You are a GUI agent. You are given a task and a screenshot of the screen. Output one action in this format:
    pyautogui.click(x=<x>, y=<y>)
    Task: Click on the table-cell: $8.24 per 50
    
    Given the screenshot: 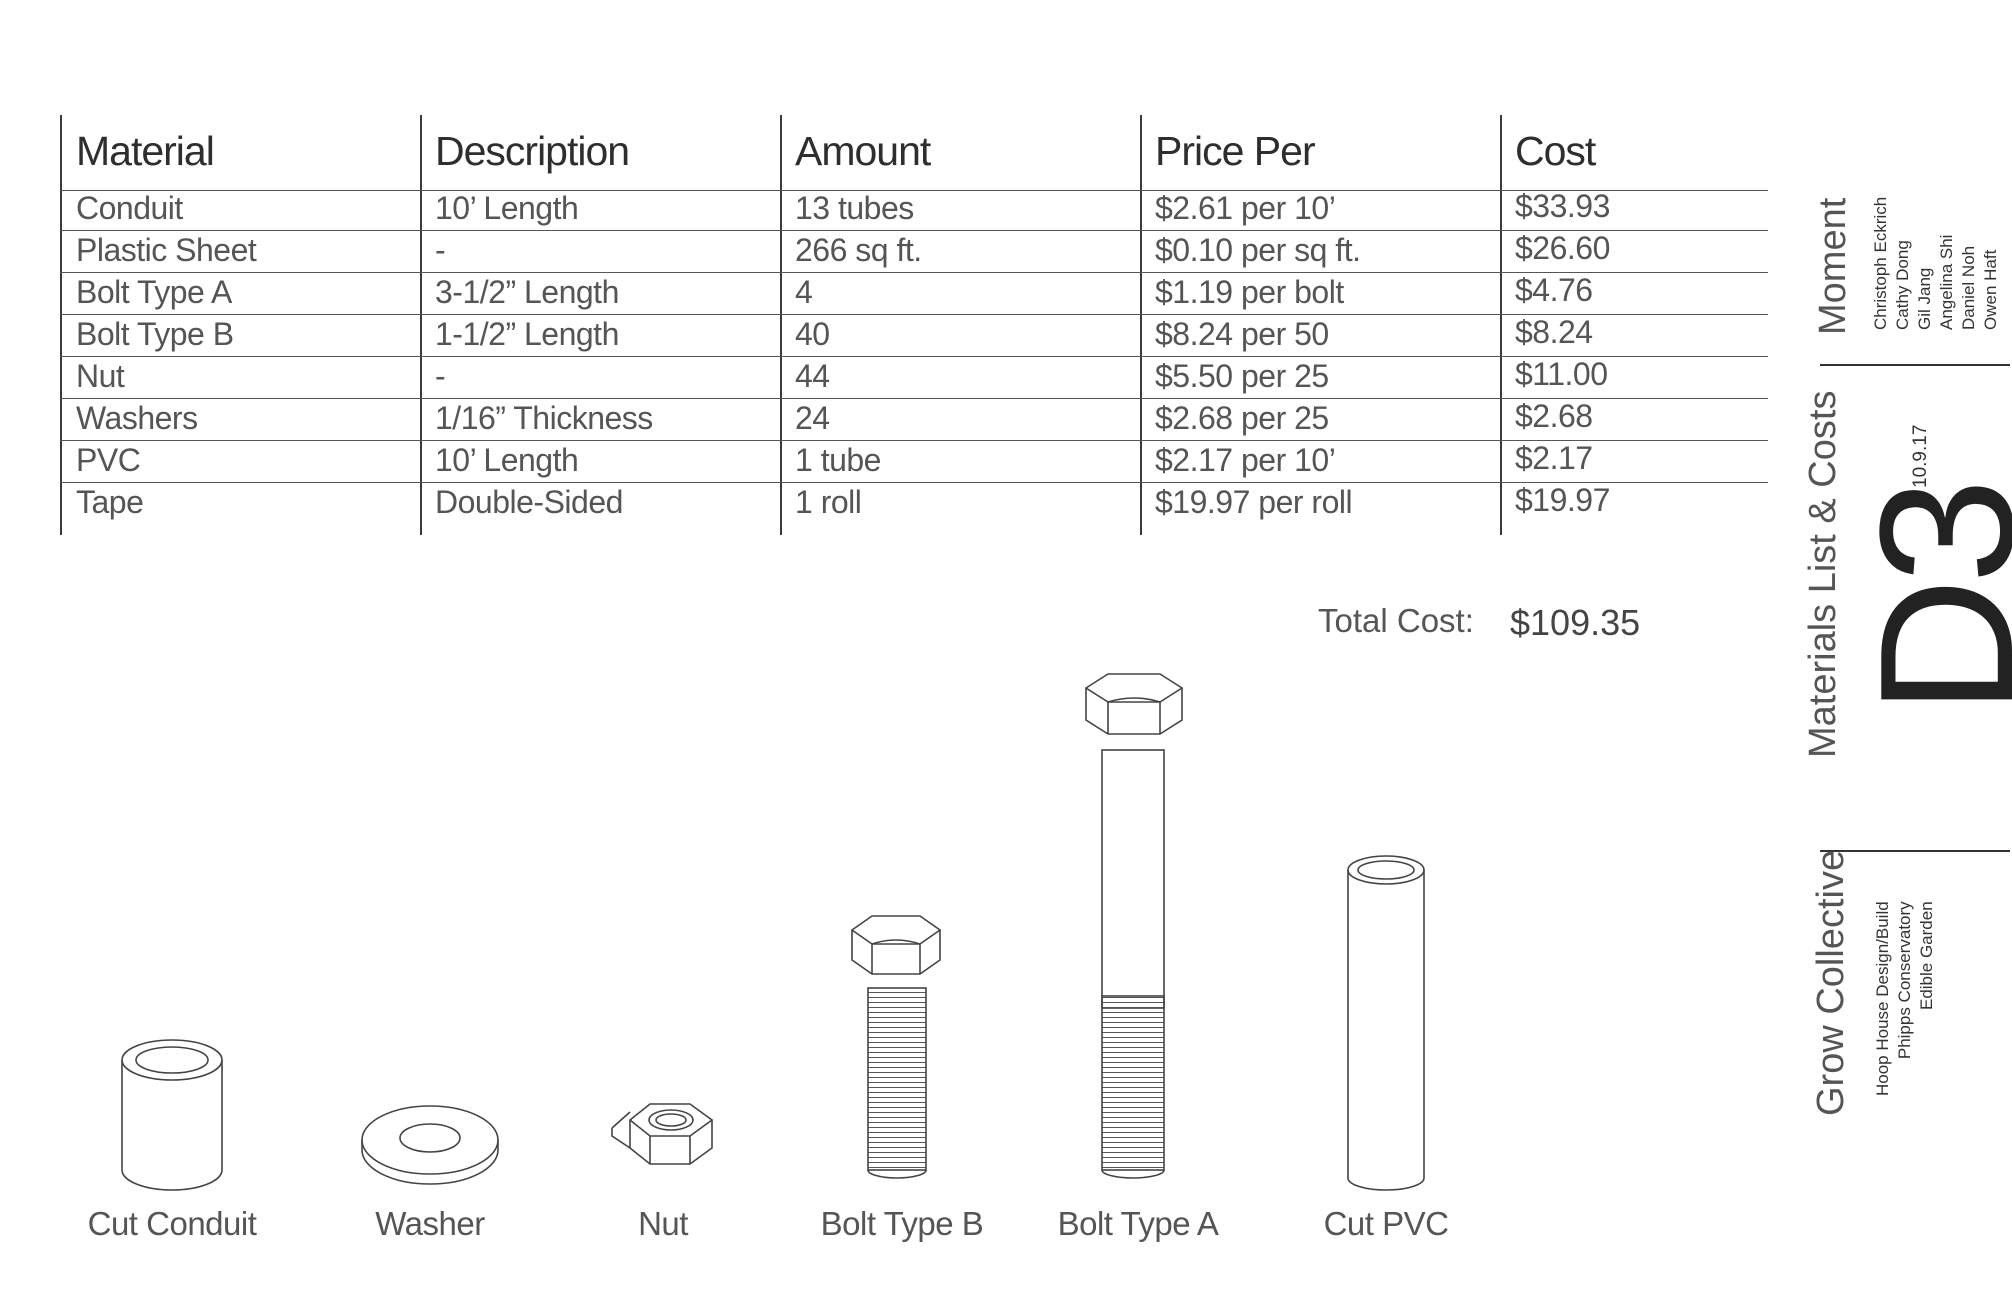 What is the action you would take?
    pyautogui.click(x=1242, y=334)
    